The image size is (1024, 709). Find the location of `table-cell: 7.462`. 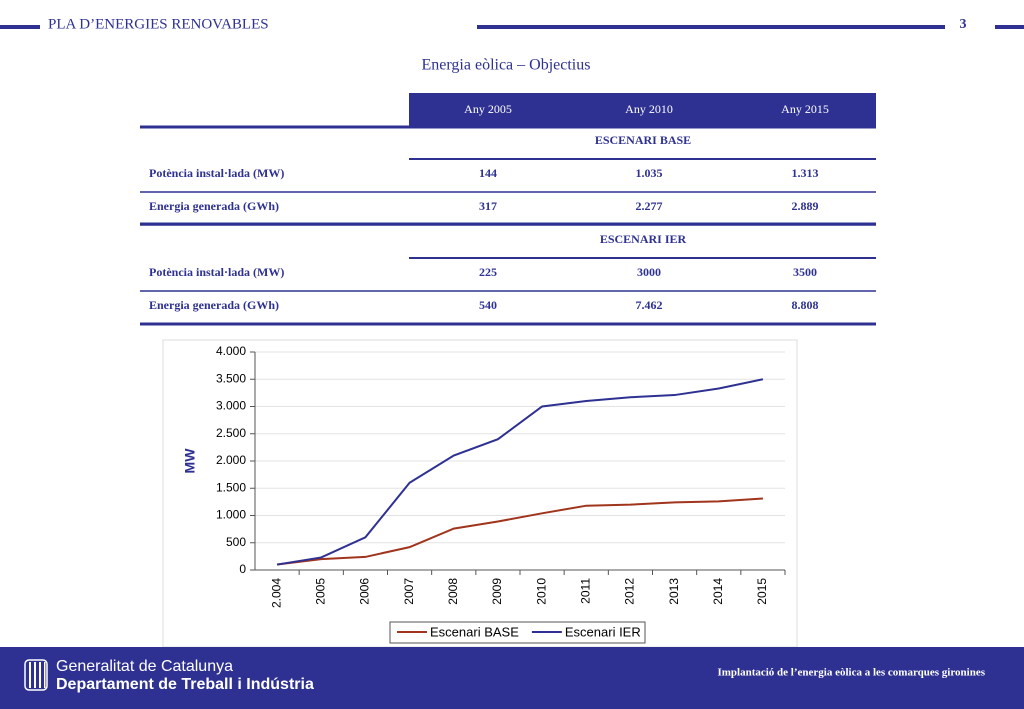

table-cell: 7.462 is located at coordinates (649, 305).